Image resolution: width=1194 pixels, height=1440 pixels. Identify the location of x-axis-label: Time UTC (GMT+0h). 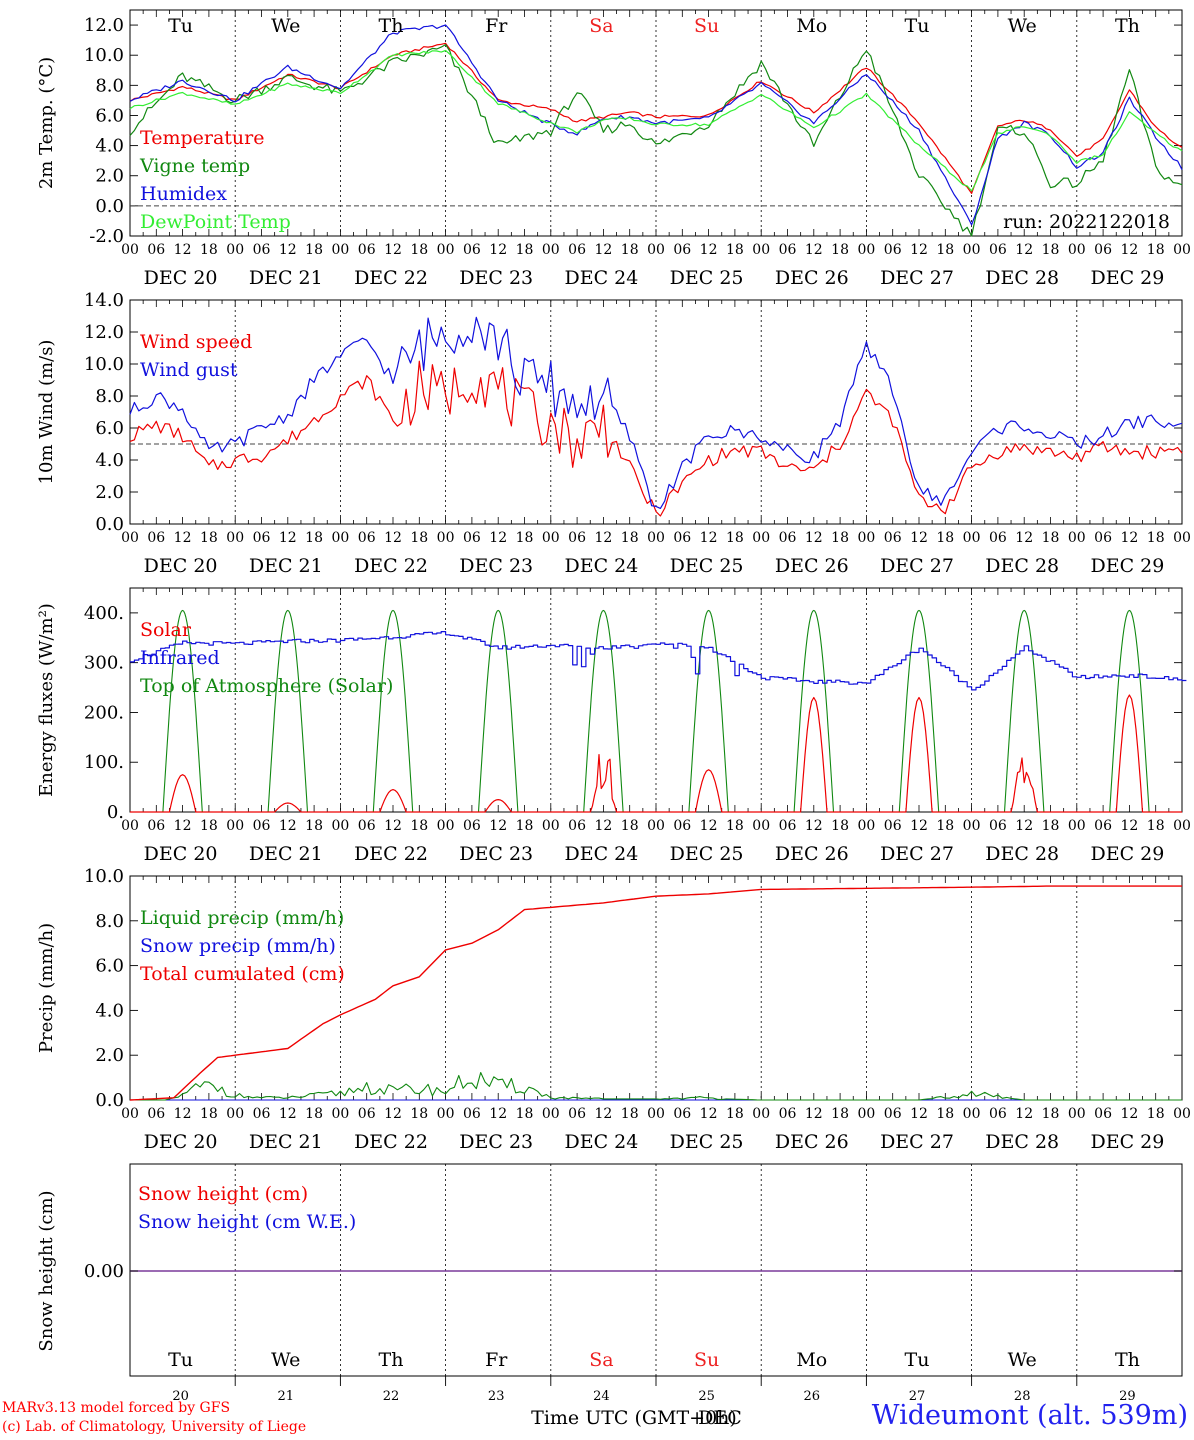
(634, 1418).